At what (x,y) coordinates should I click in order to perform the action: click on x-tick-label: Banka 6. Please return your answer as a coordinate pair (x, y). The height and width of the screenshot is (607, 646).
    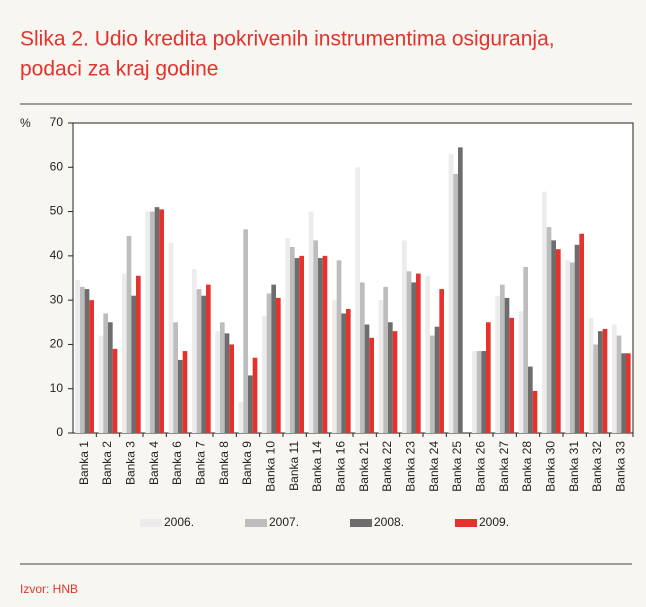
    Looking at the image, I should click on (177, 463).